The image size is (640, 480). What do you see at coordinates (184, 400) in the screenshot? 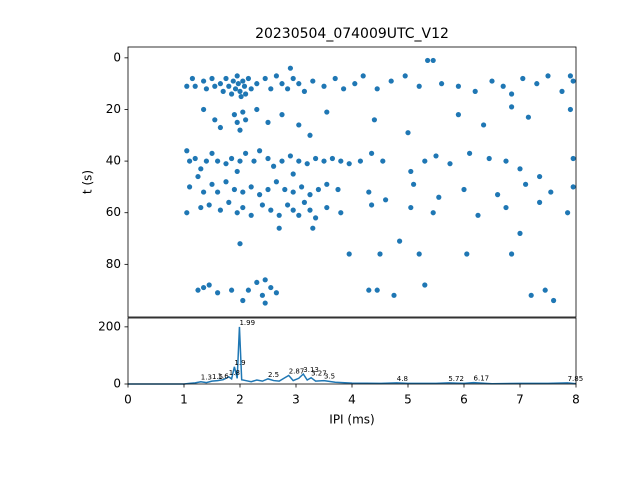
I see `x-tick-label: 1` at bounding box center [184, 400].